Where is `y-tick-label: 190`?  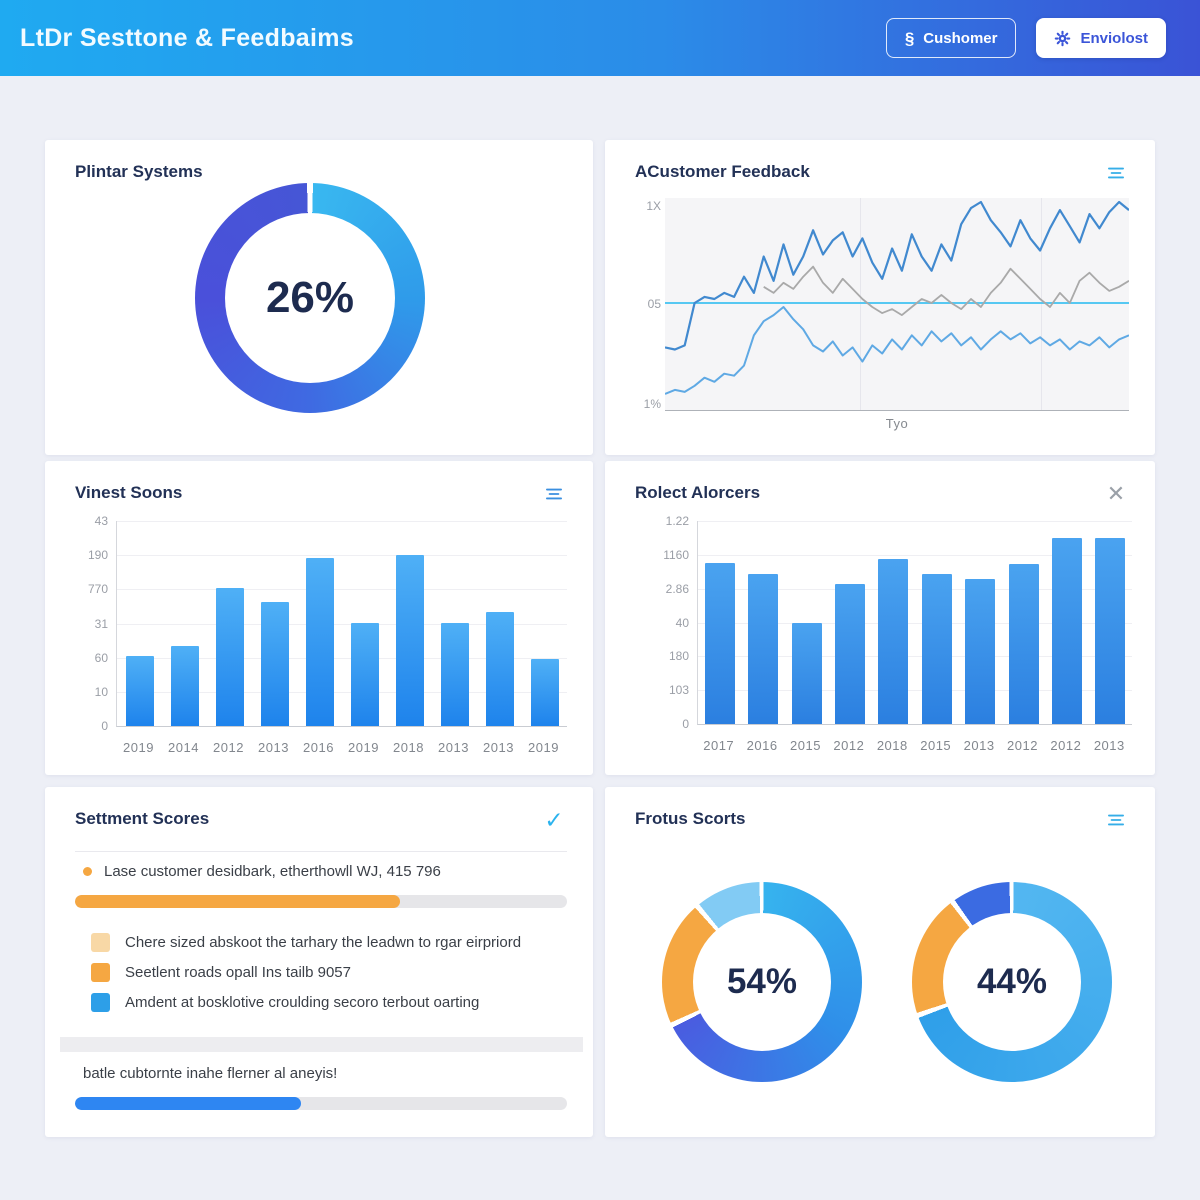
y-tick-label: 190 is located at coordinates (97, 555).